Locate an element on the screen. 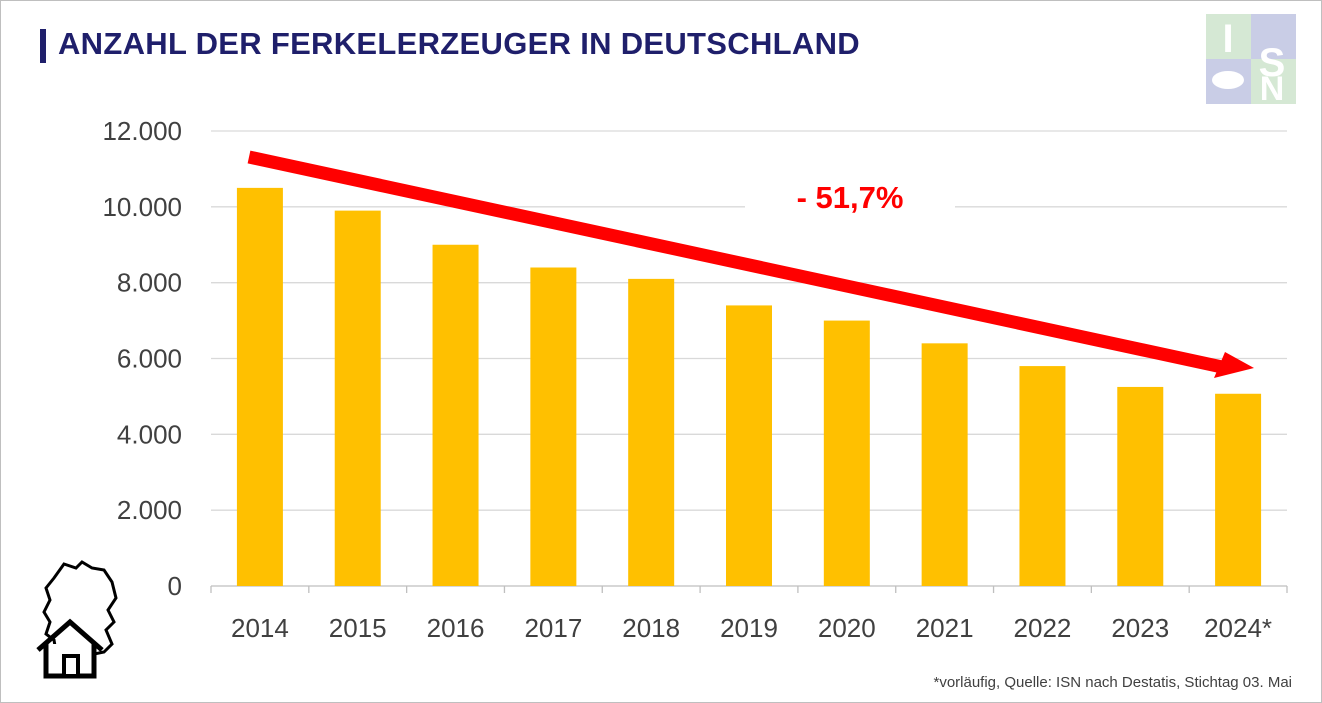 The image size is (1322, 703). x-tick-label: 2021 is located at coordinates (945, 628).